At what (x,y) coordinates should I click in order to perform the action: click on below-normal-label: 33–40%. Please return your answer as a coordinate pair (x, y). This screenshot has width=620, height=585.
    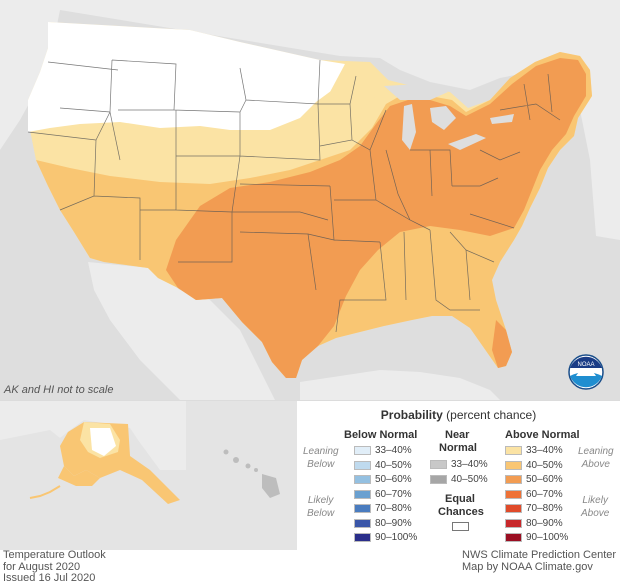
    Looking at the image, I should click on (393, 450).